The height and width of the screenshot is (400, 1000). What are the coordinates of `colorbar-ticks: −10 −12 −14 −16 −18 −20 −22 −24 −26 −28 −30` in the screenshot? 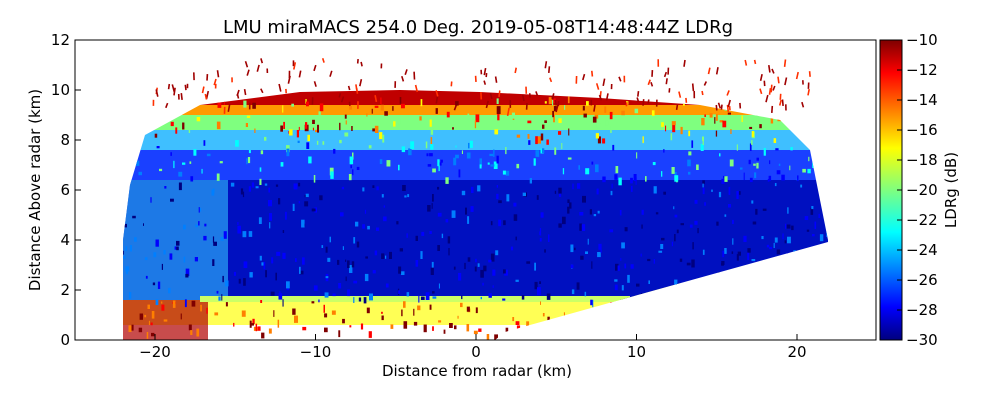 It's located at (917, 190).